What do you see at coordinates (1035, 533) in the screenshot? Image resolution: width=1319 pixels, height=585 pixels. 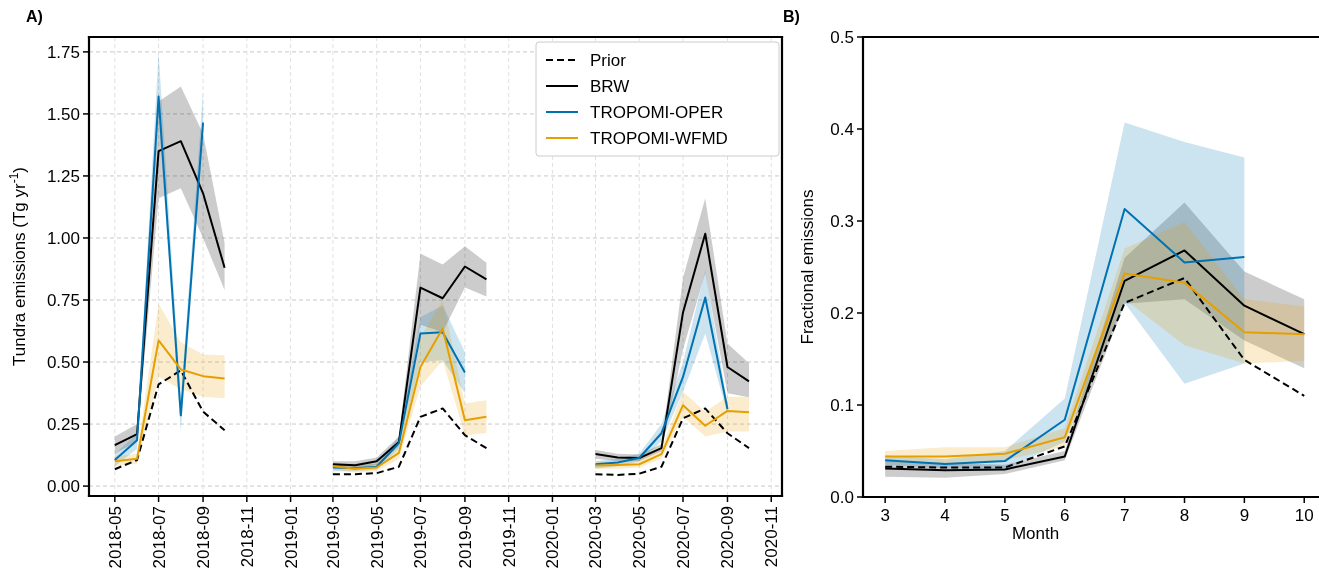 I see `x-axis-title: Month` at bounding box center [1035, 533].